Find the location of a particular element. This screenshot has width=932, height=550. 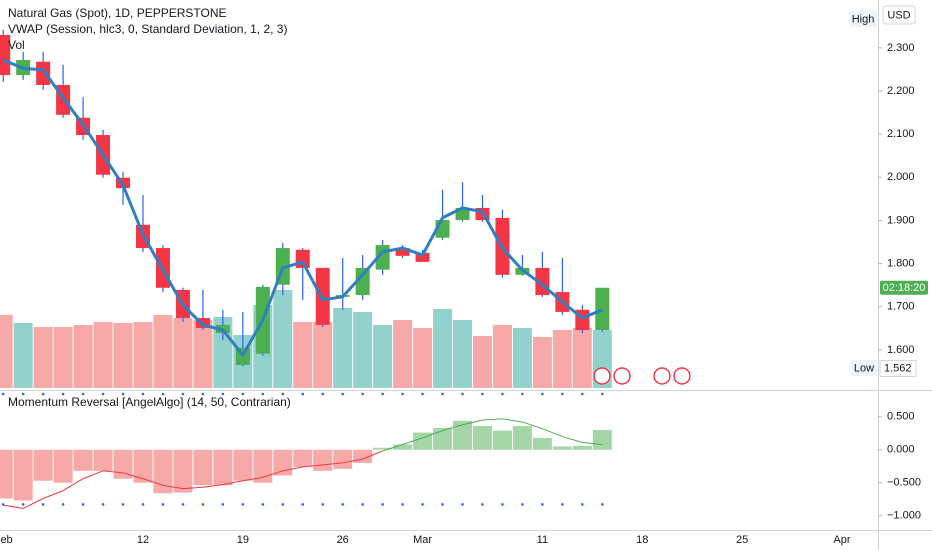

x-tick-label: 11 is located at coordinates (542, 540).